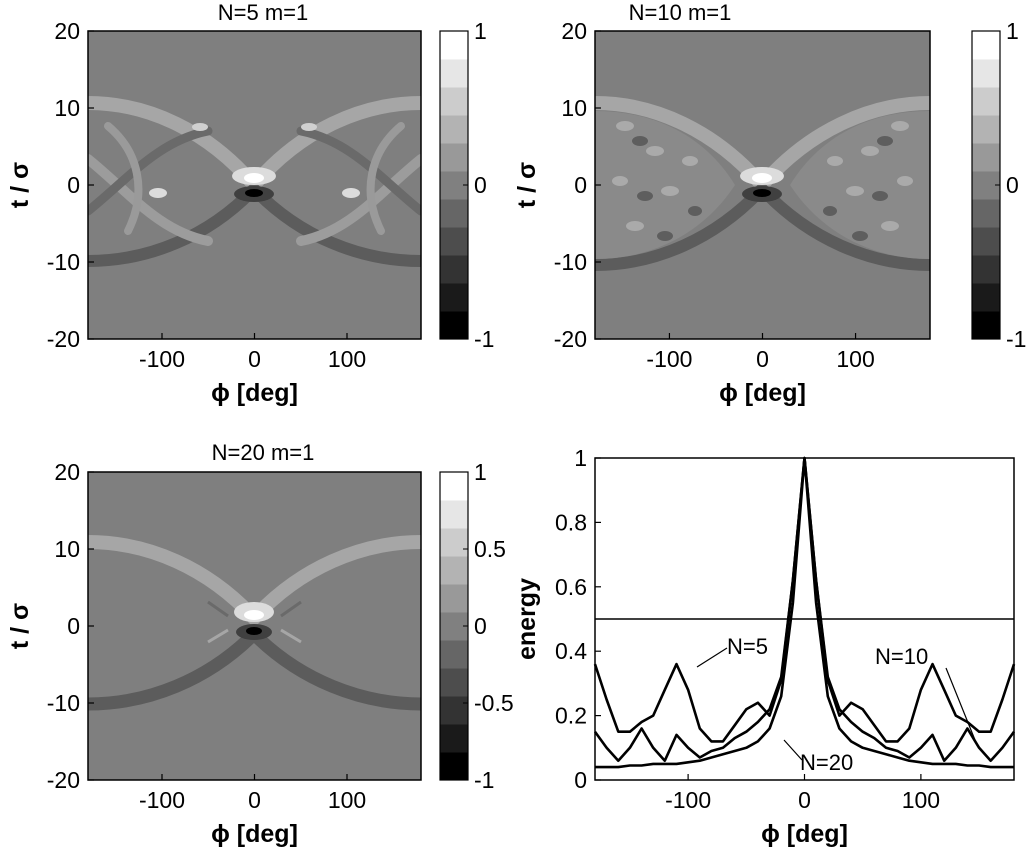 Image resolution: width=1028 pixels, height=858 pixels. I want to click on y-tick-label: 0.4, so click(571, 651).